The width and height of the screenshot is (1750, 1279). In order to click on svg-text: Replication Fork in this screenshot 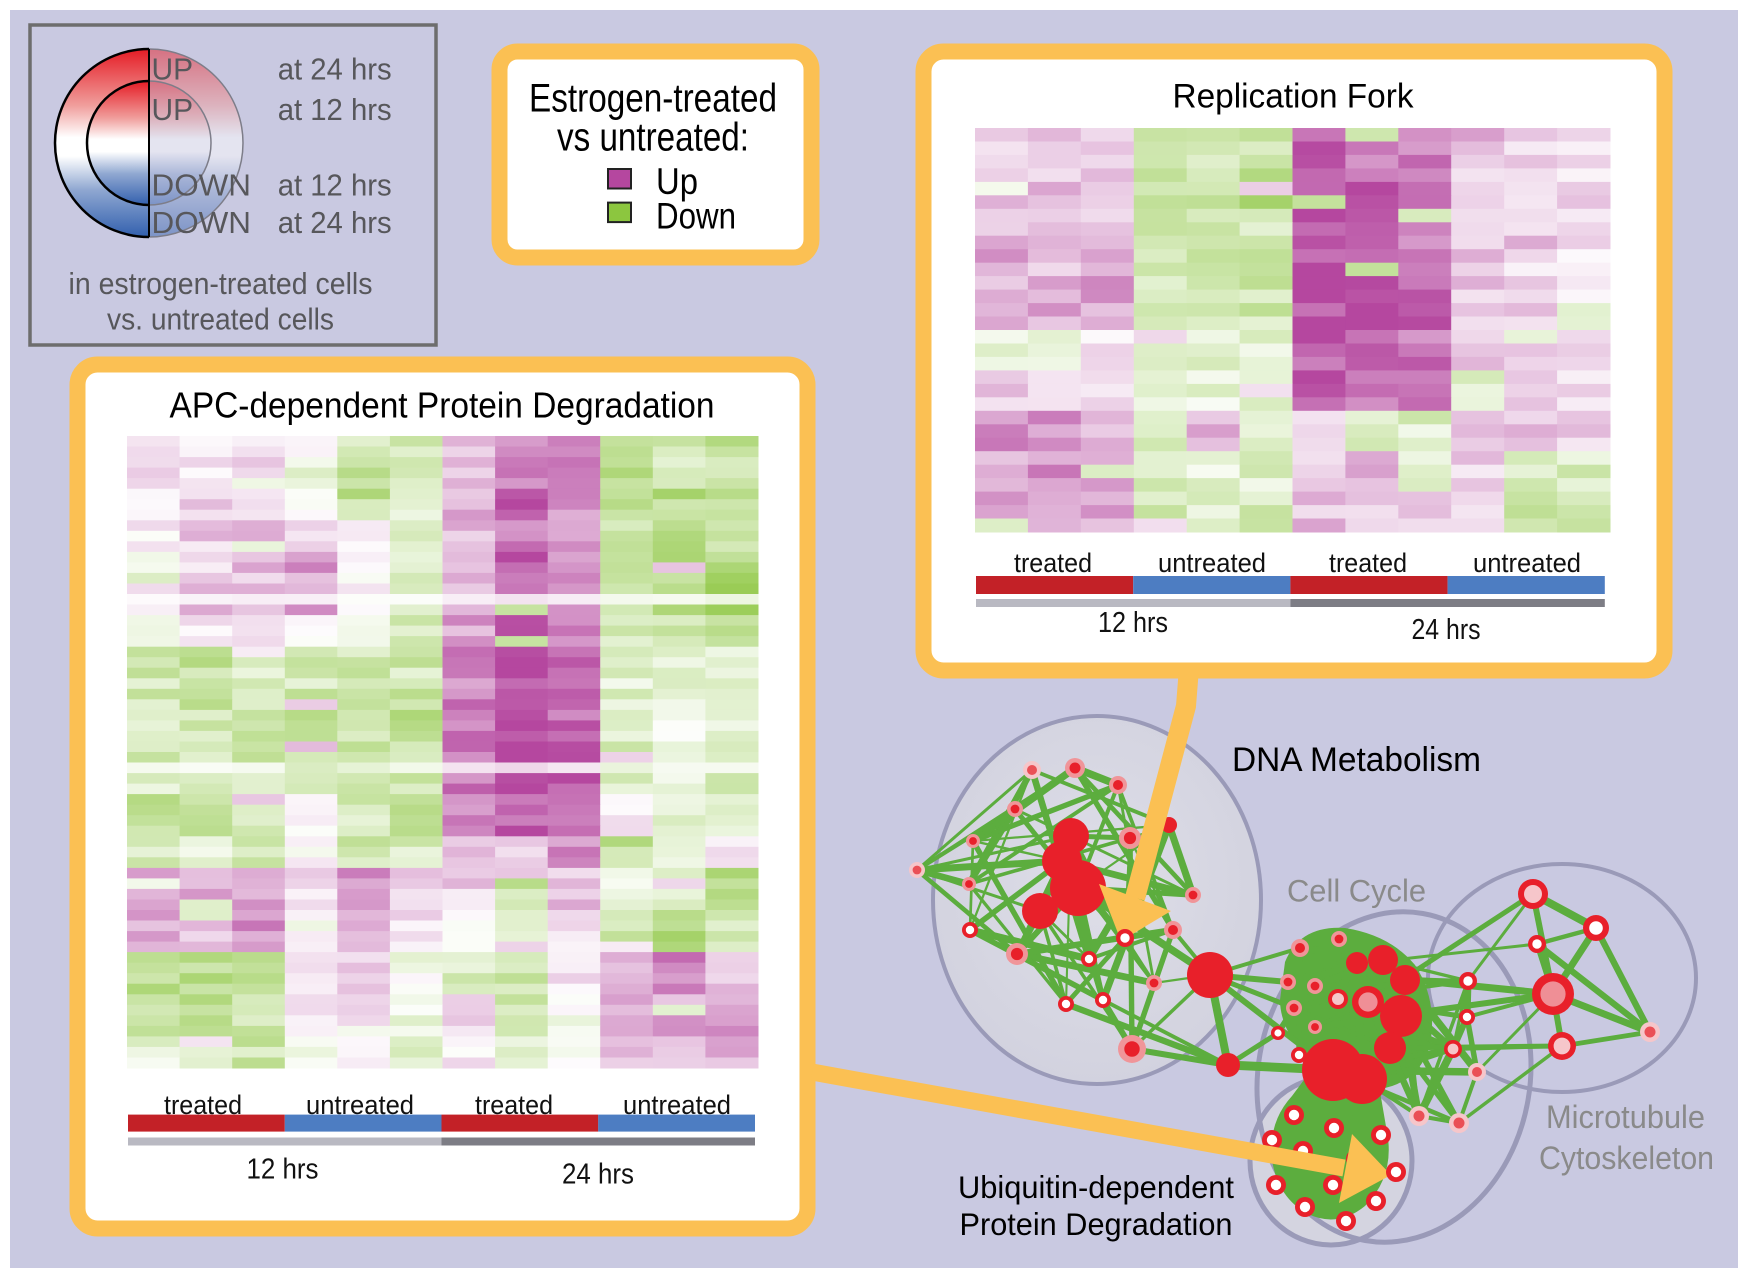, I will do `click(1294, 96)`.